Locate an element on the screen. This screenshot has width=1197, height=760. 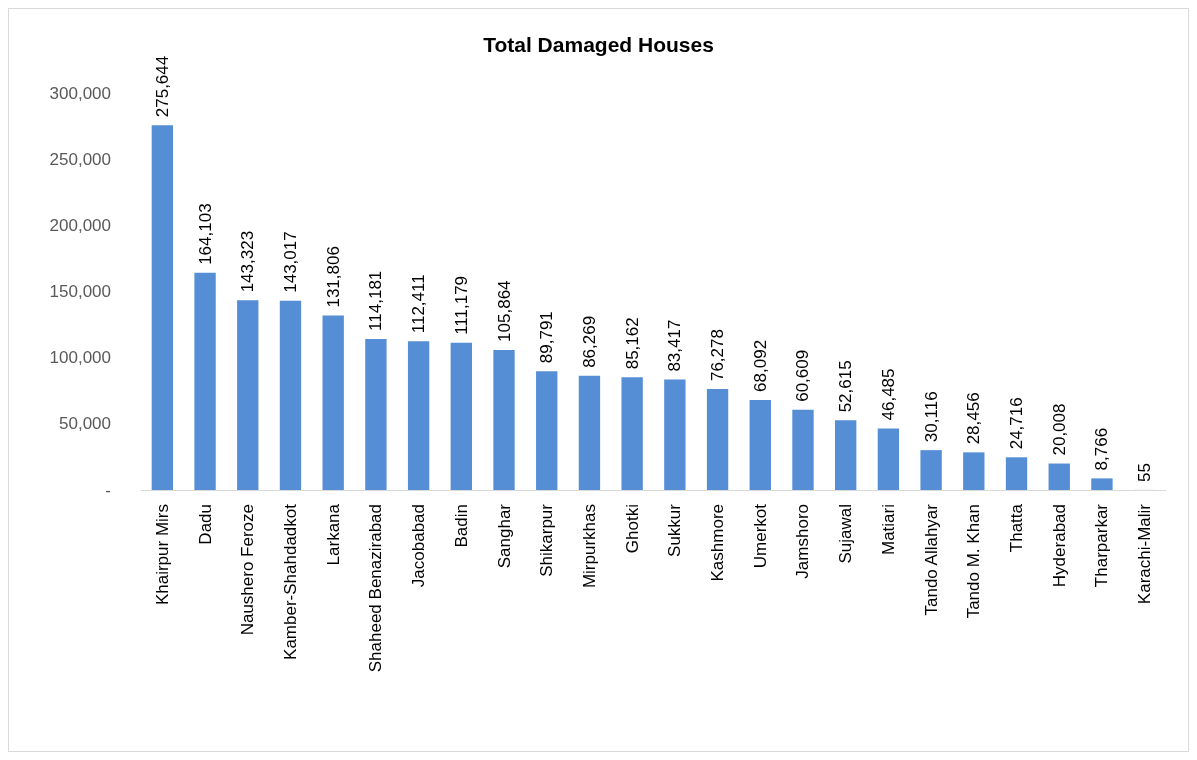
data-label: 83,417 is located at coordinates (675, 345).